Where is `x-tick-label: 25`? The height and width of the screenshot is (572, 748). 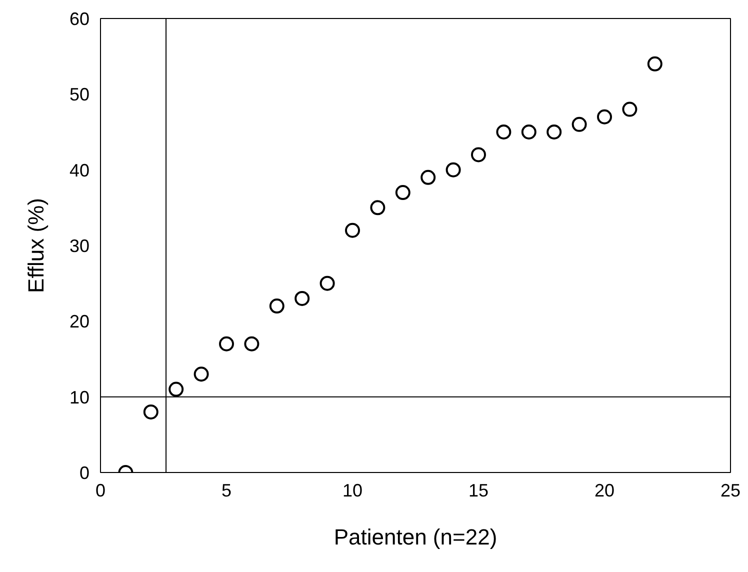
x-tick-label: 25 is located at coordinates (730, 490).